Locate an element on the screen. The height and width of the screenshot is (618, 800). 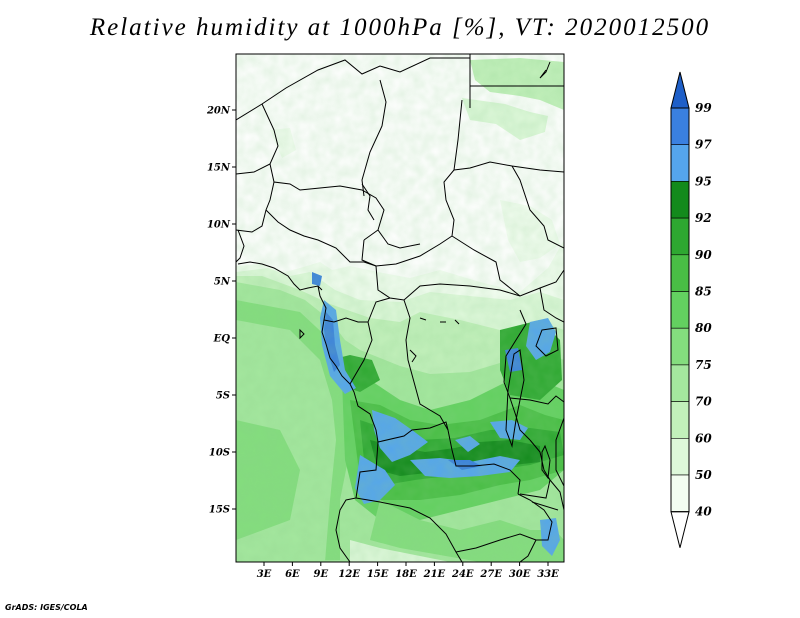
lon-tick-label: 27E is located at coordinates (490, 574).